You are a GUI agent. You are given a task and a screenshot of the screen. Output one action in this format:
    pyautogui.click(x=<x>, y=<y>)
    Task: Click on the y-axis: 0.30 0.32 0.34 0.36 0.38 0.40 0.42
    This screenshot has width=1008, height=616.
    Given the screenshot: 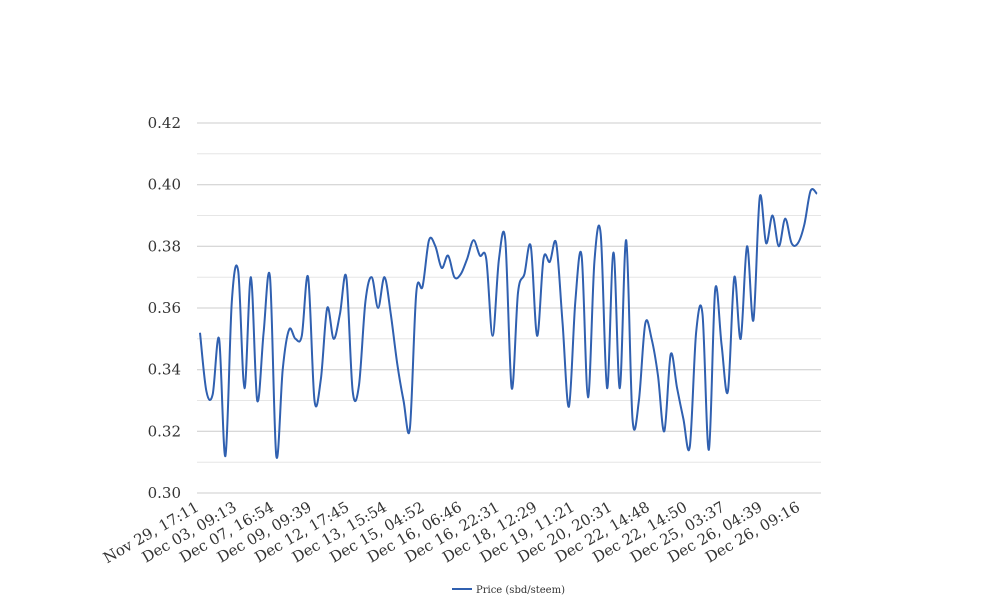 What is the action you would take?
    pyautogui.click(x=164, y=308)
    